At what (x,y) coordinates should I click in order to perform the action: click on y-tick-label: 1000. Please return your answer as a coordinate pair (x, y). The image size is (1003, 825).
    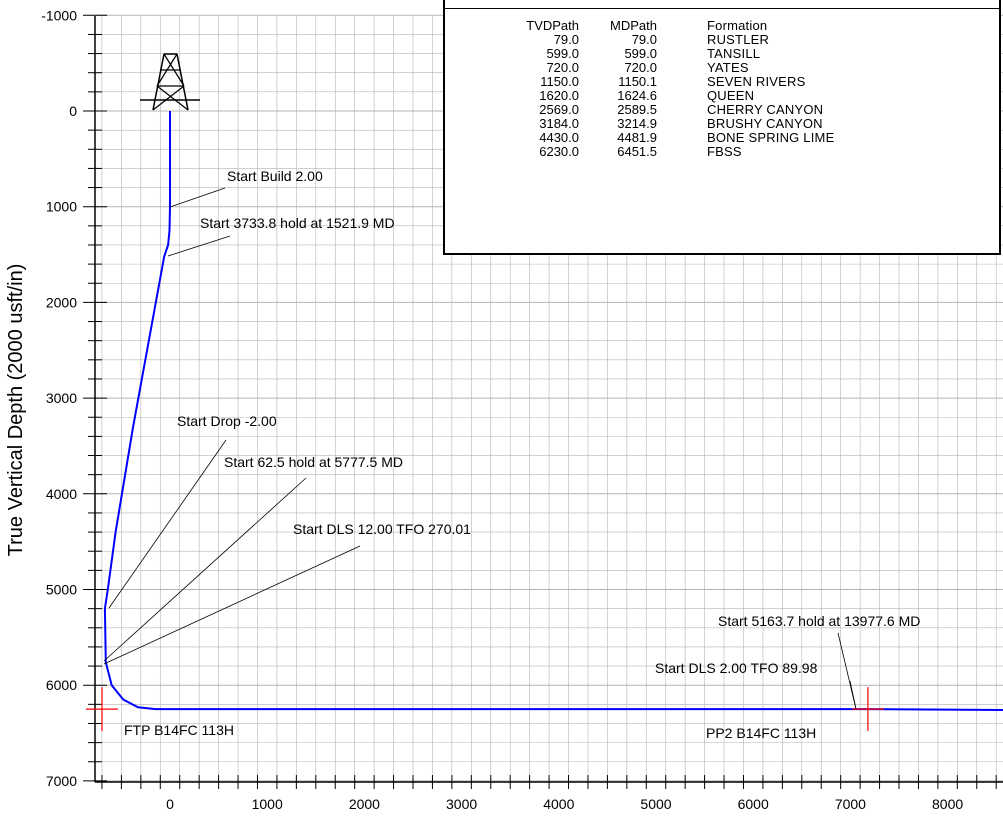
    Looking at the image, I should click on (61, 207).